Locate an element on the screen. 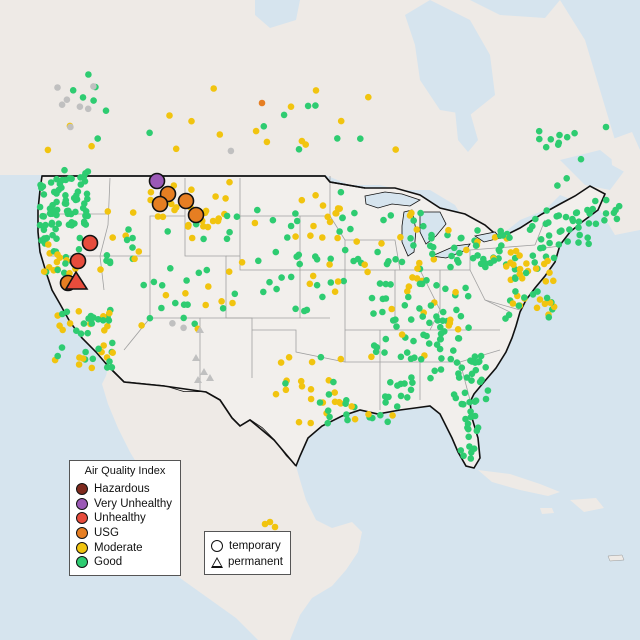 This screenshot has width=640, height=640. border-us-canada is located at coordinates (204, 182).